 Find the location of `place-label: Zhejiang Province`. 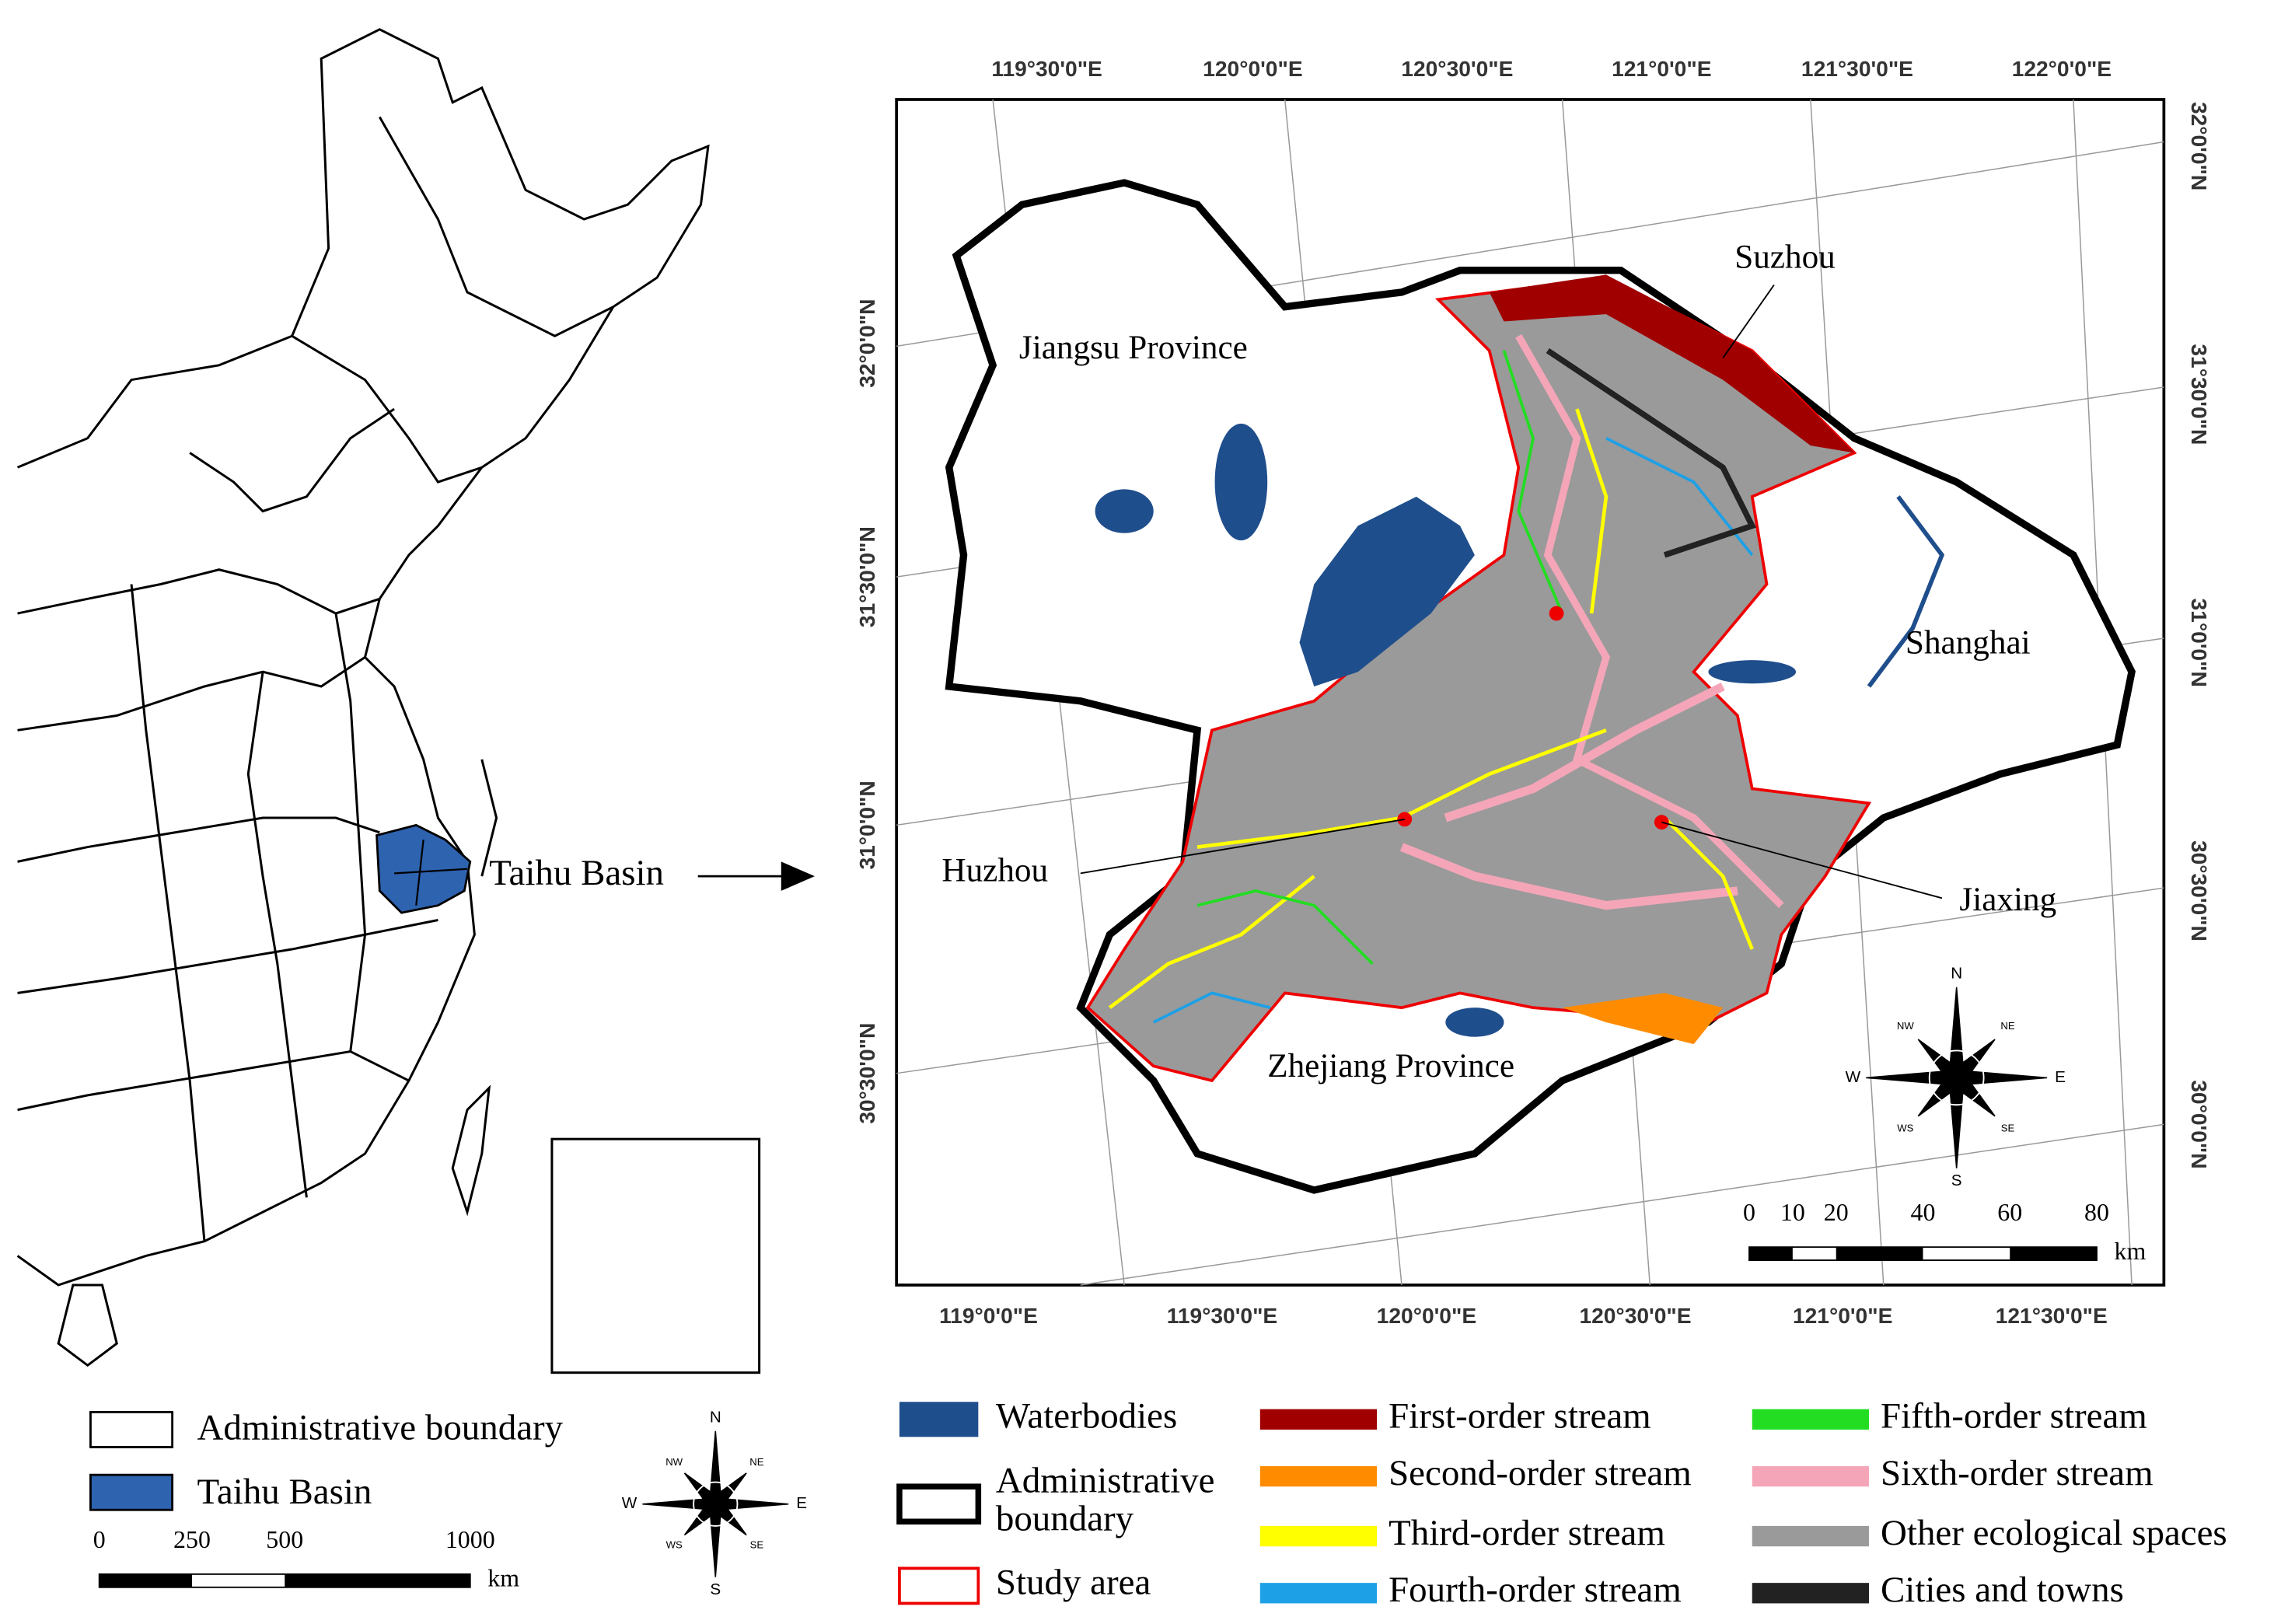

place-label: Zhejiang Province is located at coordinates (1390, 1066).